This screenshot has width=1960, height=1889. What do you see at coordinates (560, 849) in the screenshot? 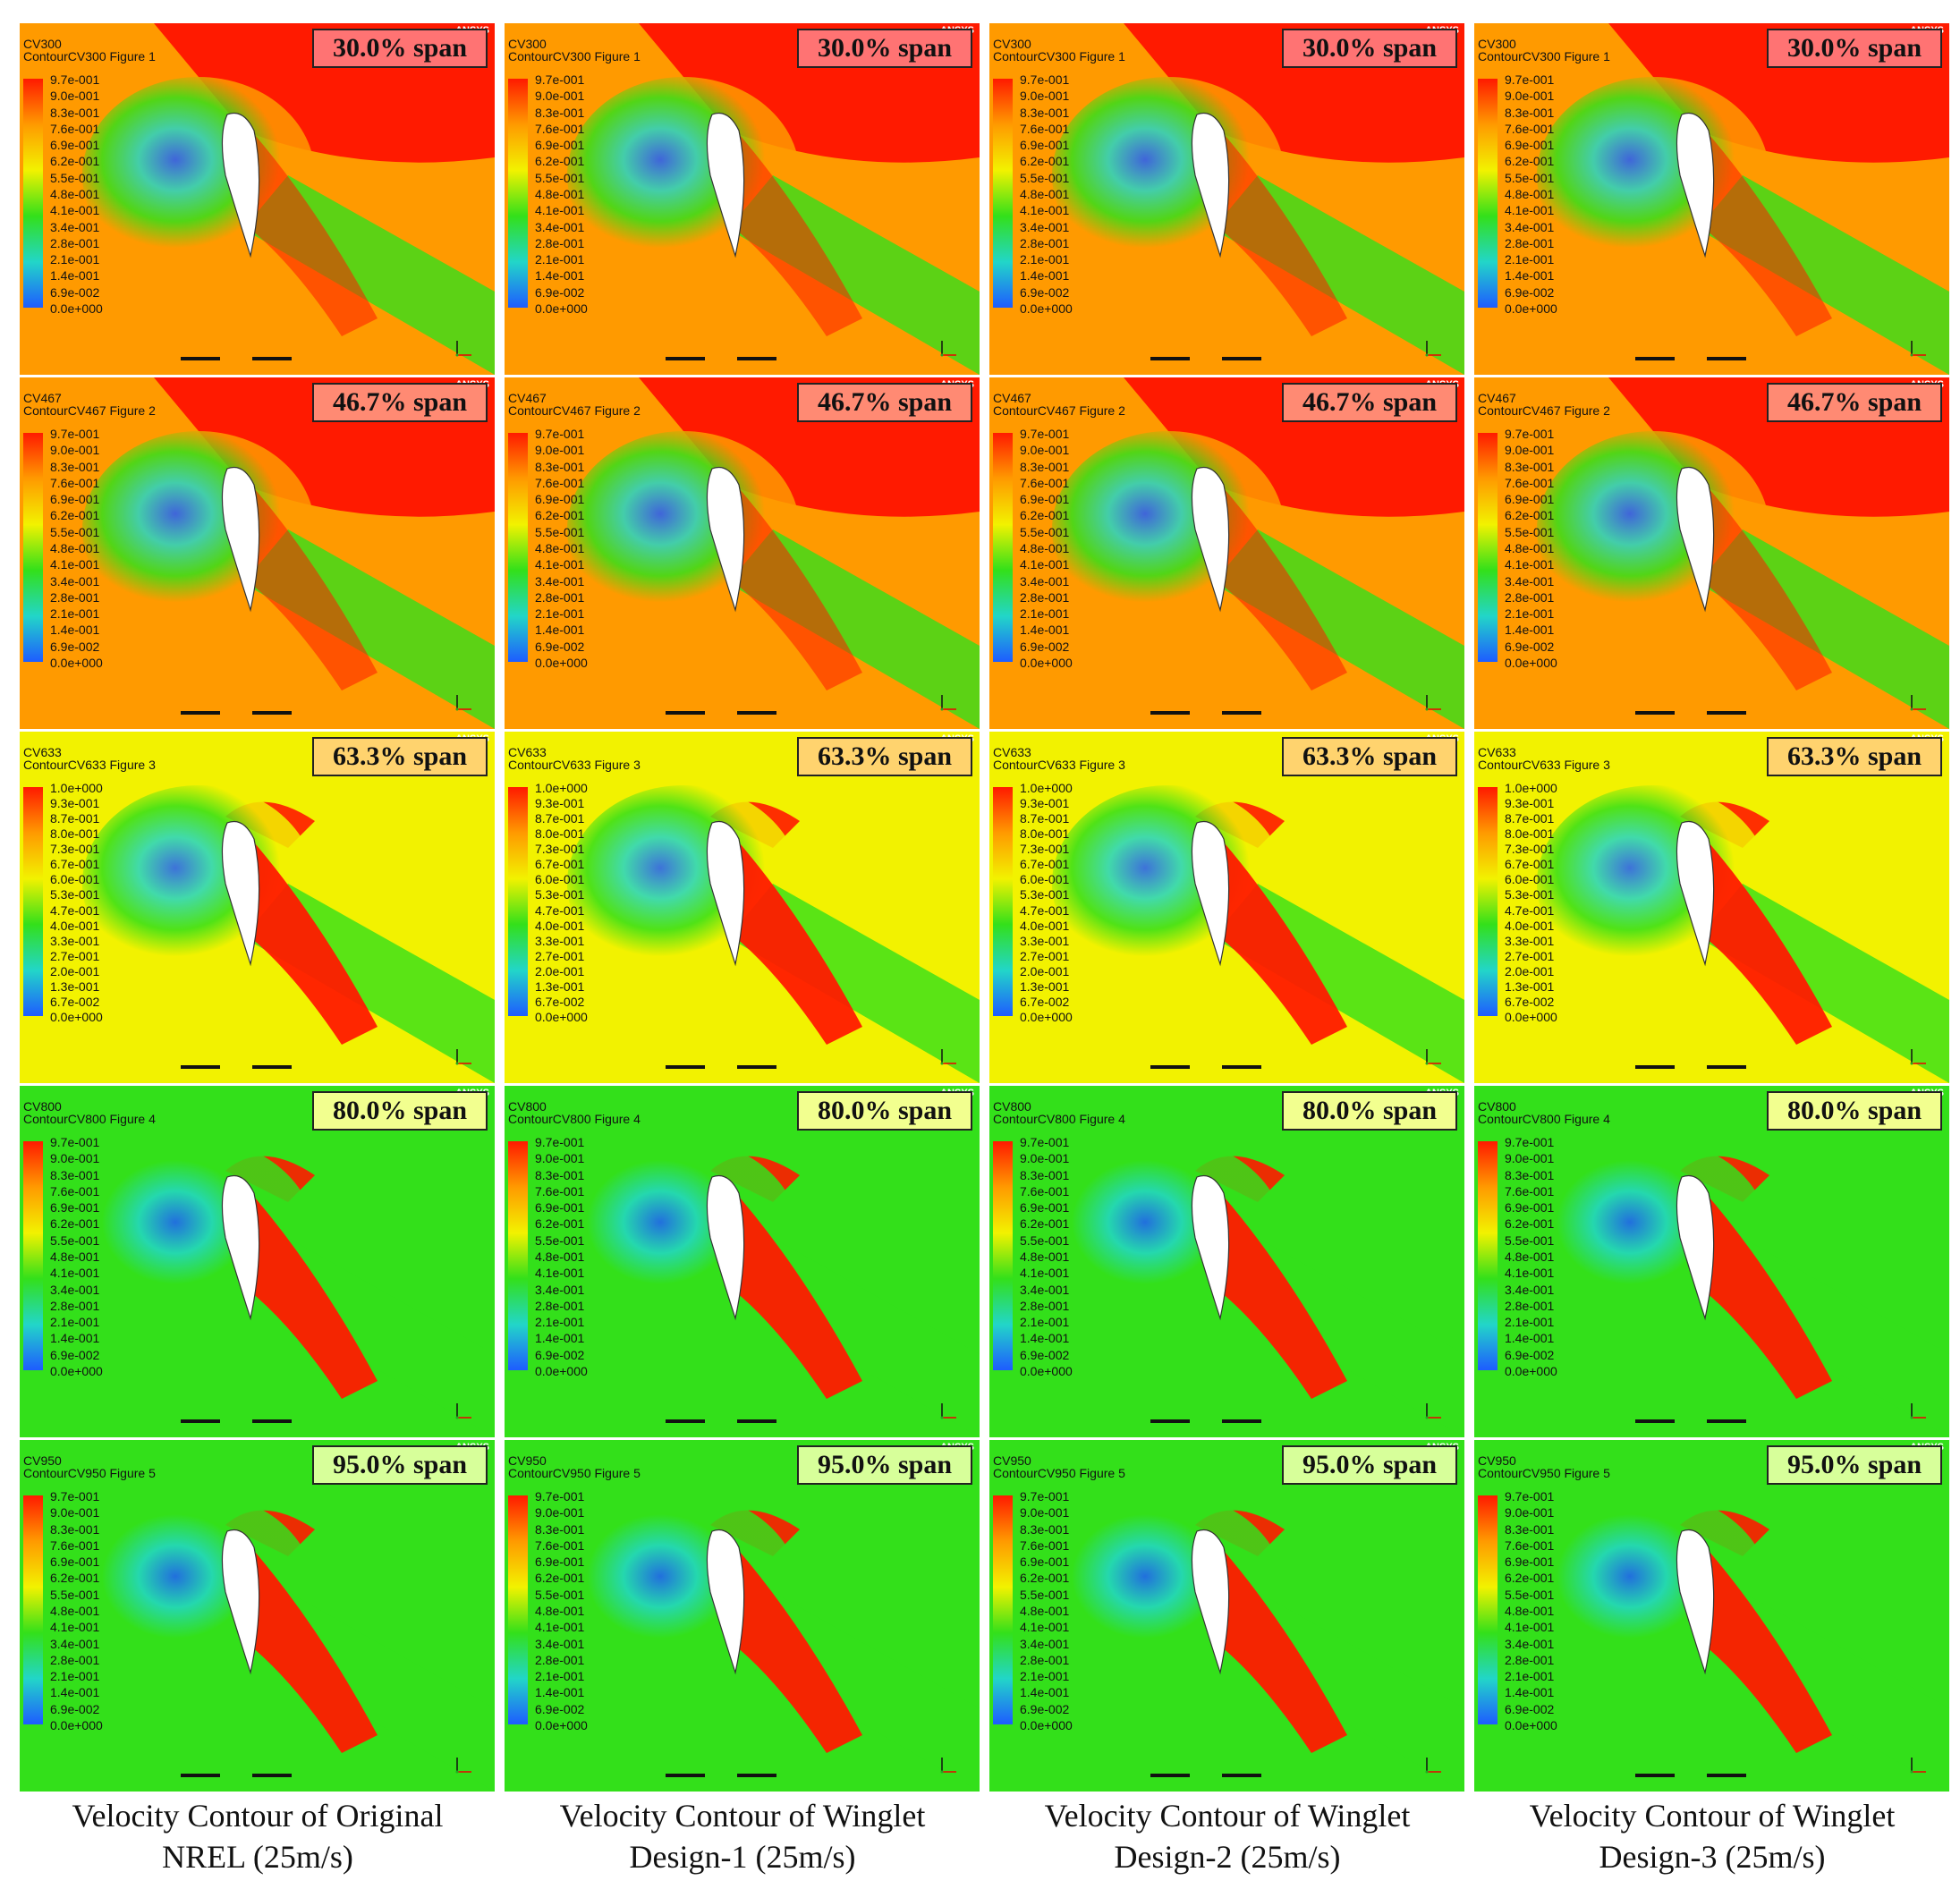
I see `legend-tick-label: 7.3e-001` at bounding box center [560, 849].